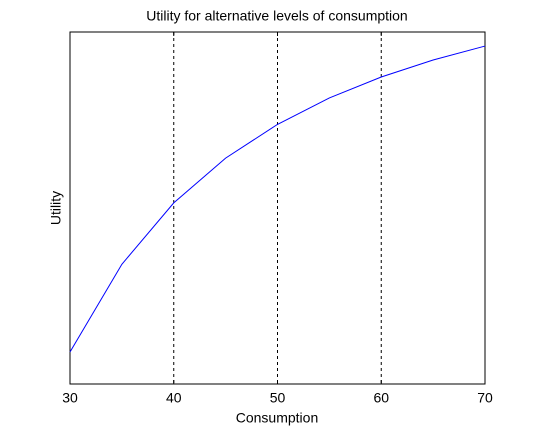 The height and width of the screenshot is (433, 536). Describe the element at coordinates (278, 398) in the screenshot. I see `x-tick-label: 50` at that location.